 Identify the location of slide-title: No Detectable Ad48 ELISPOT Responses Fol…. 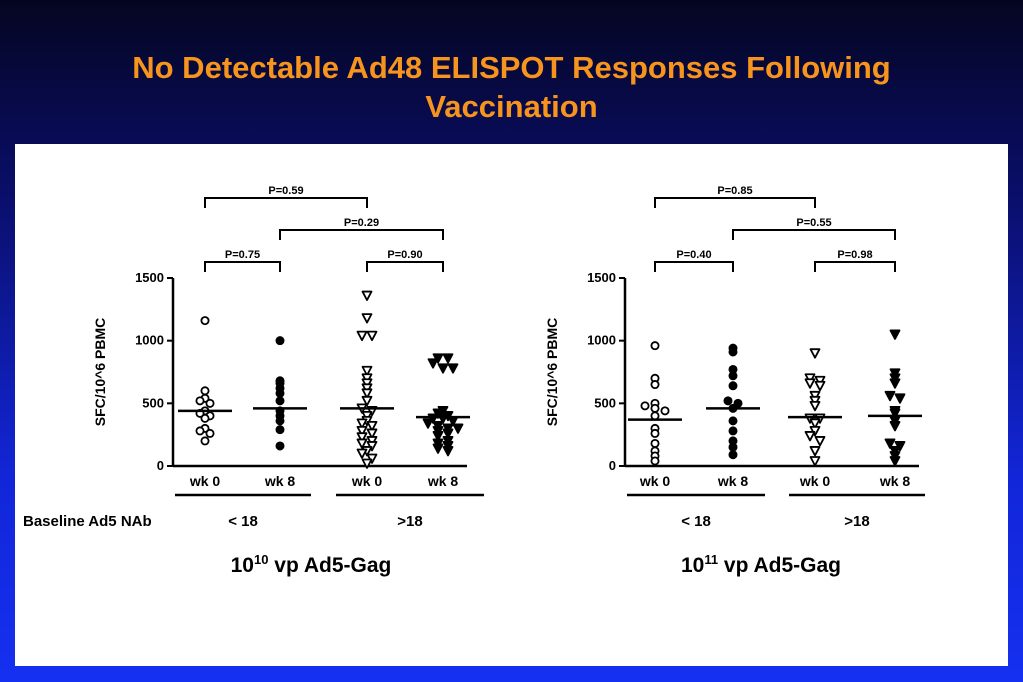
(511, 87).